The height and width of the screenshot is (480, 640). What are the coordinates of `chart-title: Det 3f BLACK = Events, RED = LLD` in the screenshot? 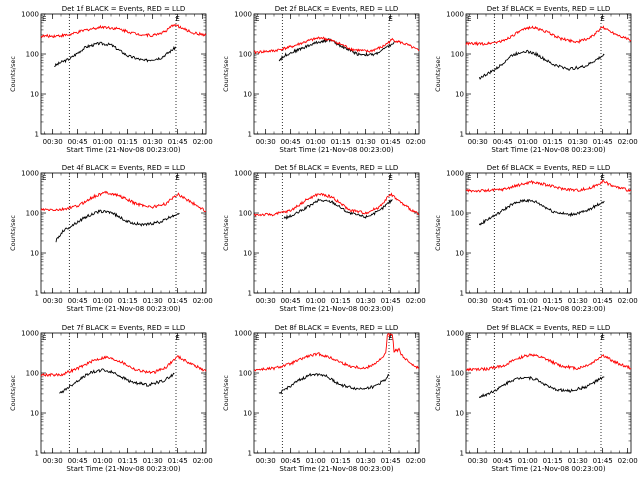 It's located at (548, 9).